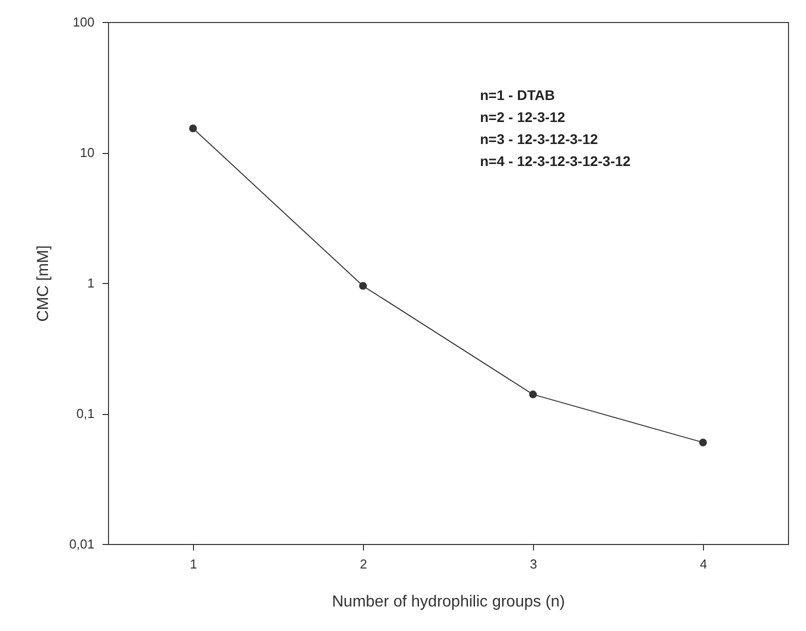 This screenshot has width=806, height=631. I want to click on y-tick-label: 0,1, so click(85, 413).